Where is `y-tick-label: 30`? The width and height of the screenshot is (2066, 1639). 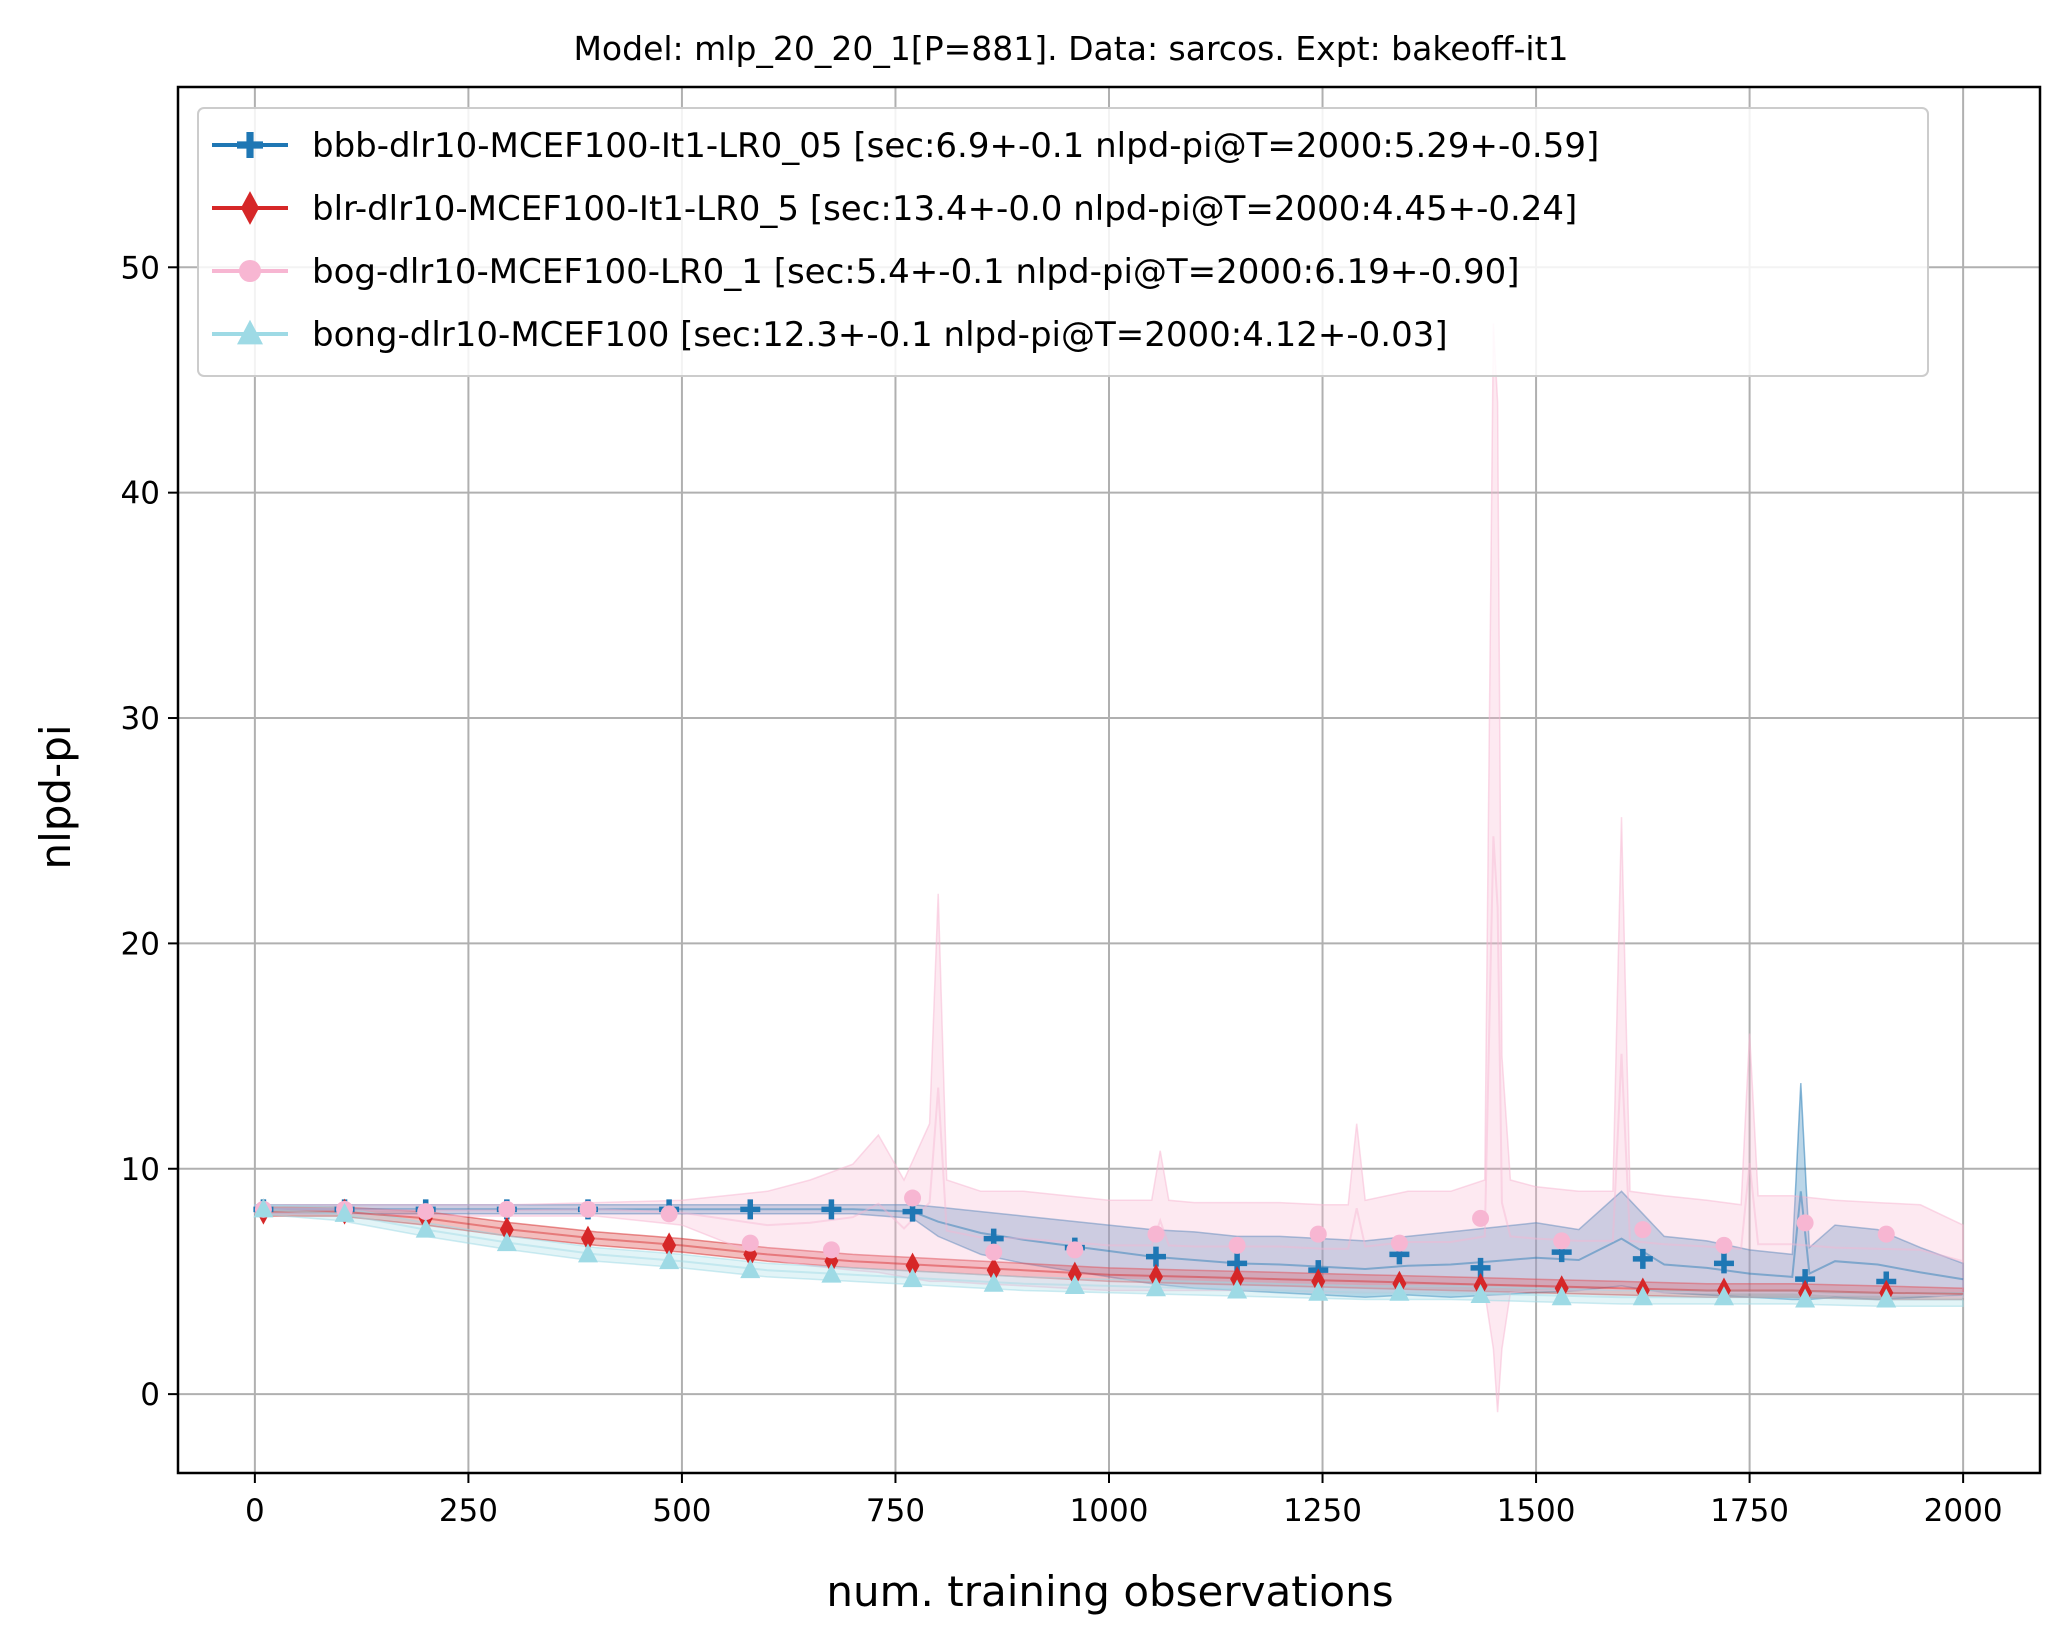 y-tick-label: 30 is located at coordinates (140, 719).